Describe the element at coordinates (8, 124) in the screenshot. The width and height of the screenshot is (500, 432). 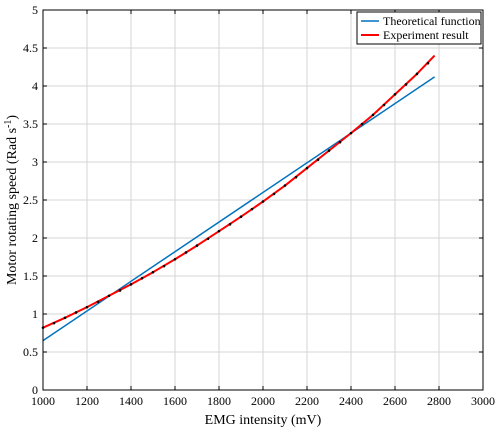
I see `y-axis-title-superscript: -1` at that location.